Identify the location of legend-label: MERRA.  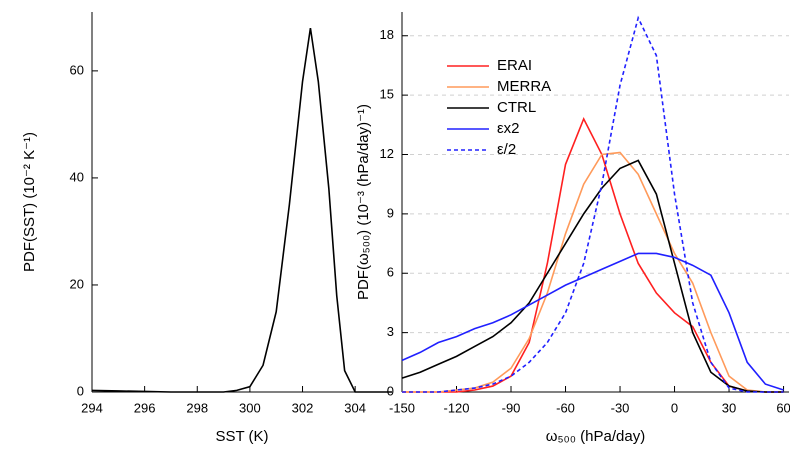
(524, 86).